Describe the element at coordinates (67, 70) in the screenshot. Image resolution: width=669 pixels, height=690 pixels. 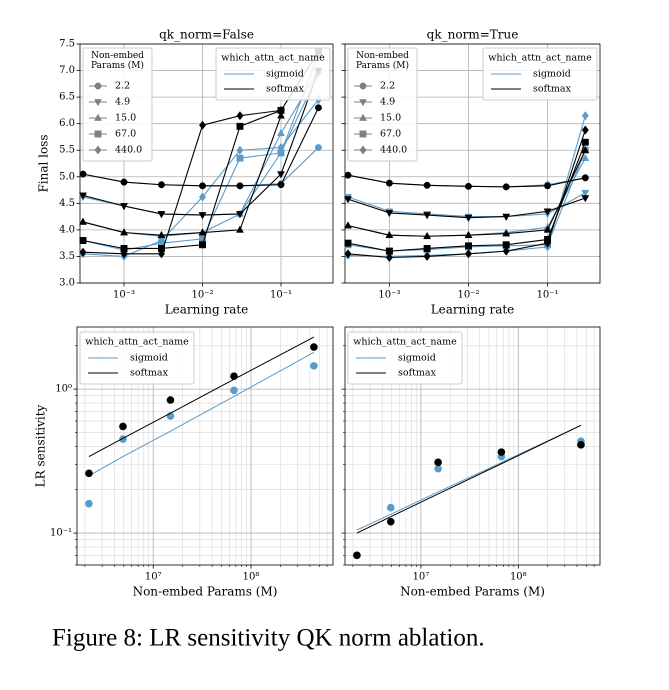
I see `y-tick-label: 7.0` at that location.